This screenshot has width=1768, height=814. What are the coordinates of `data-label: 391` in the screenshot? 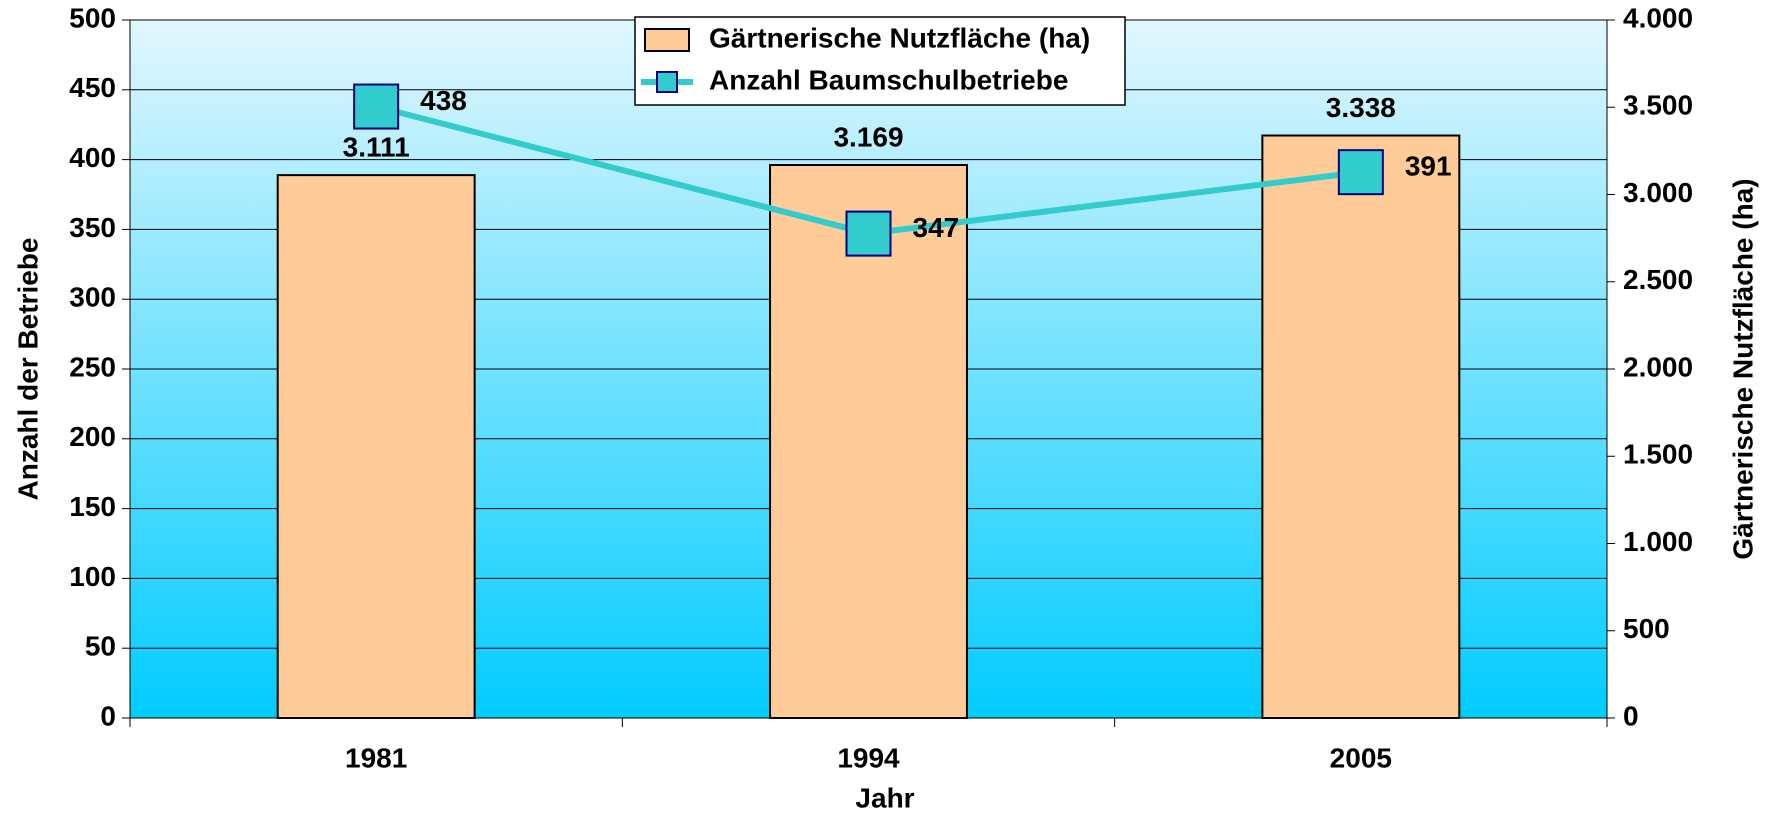 It's located at (1428, 166).